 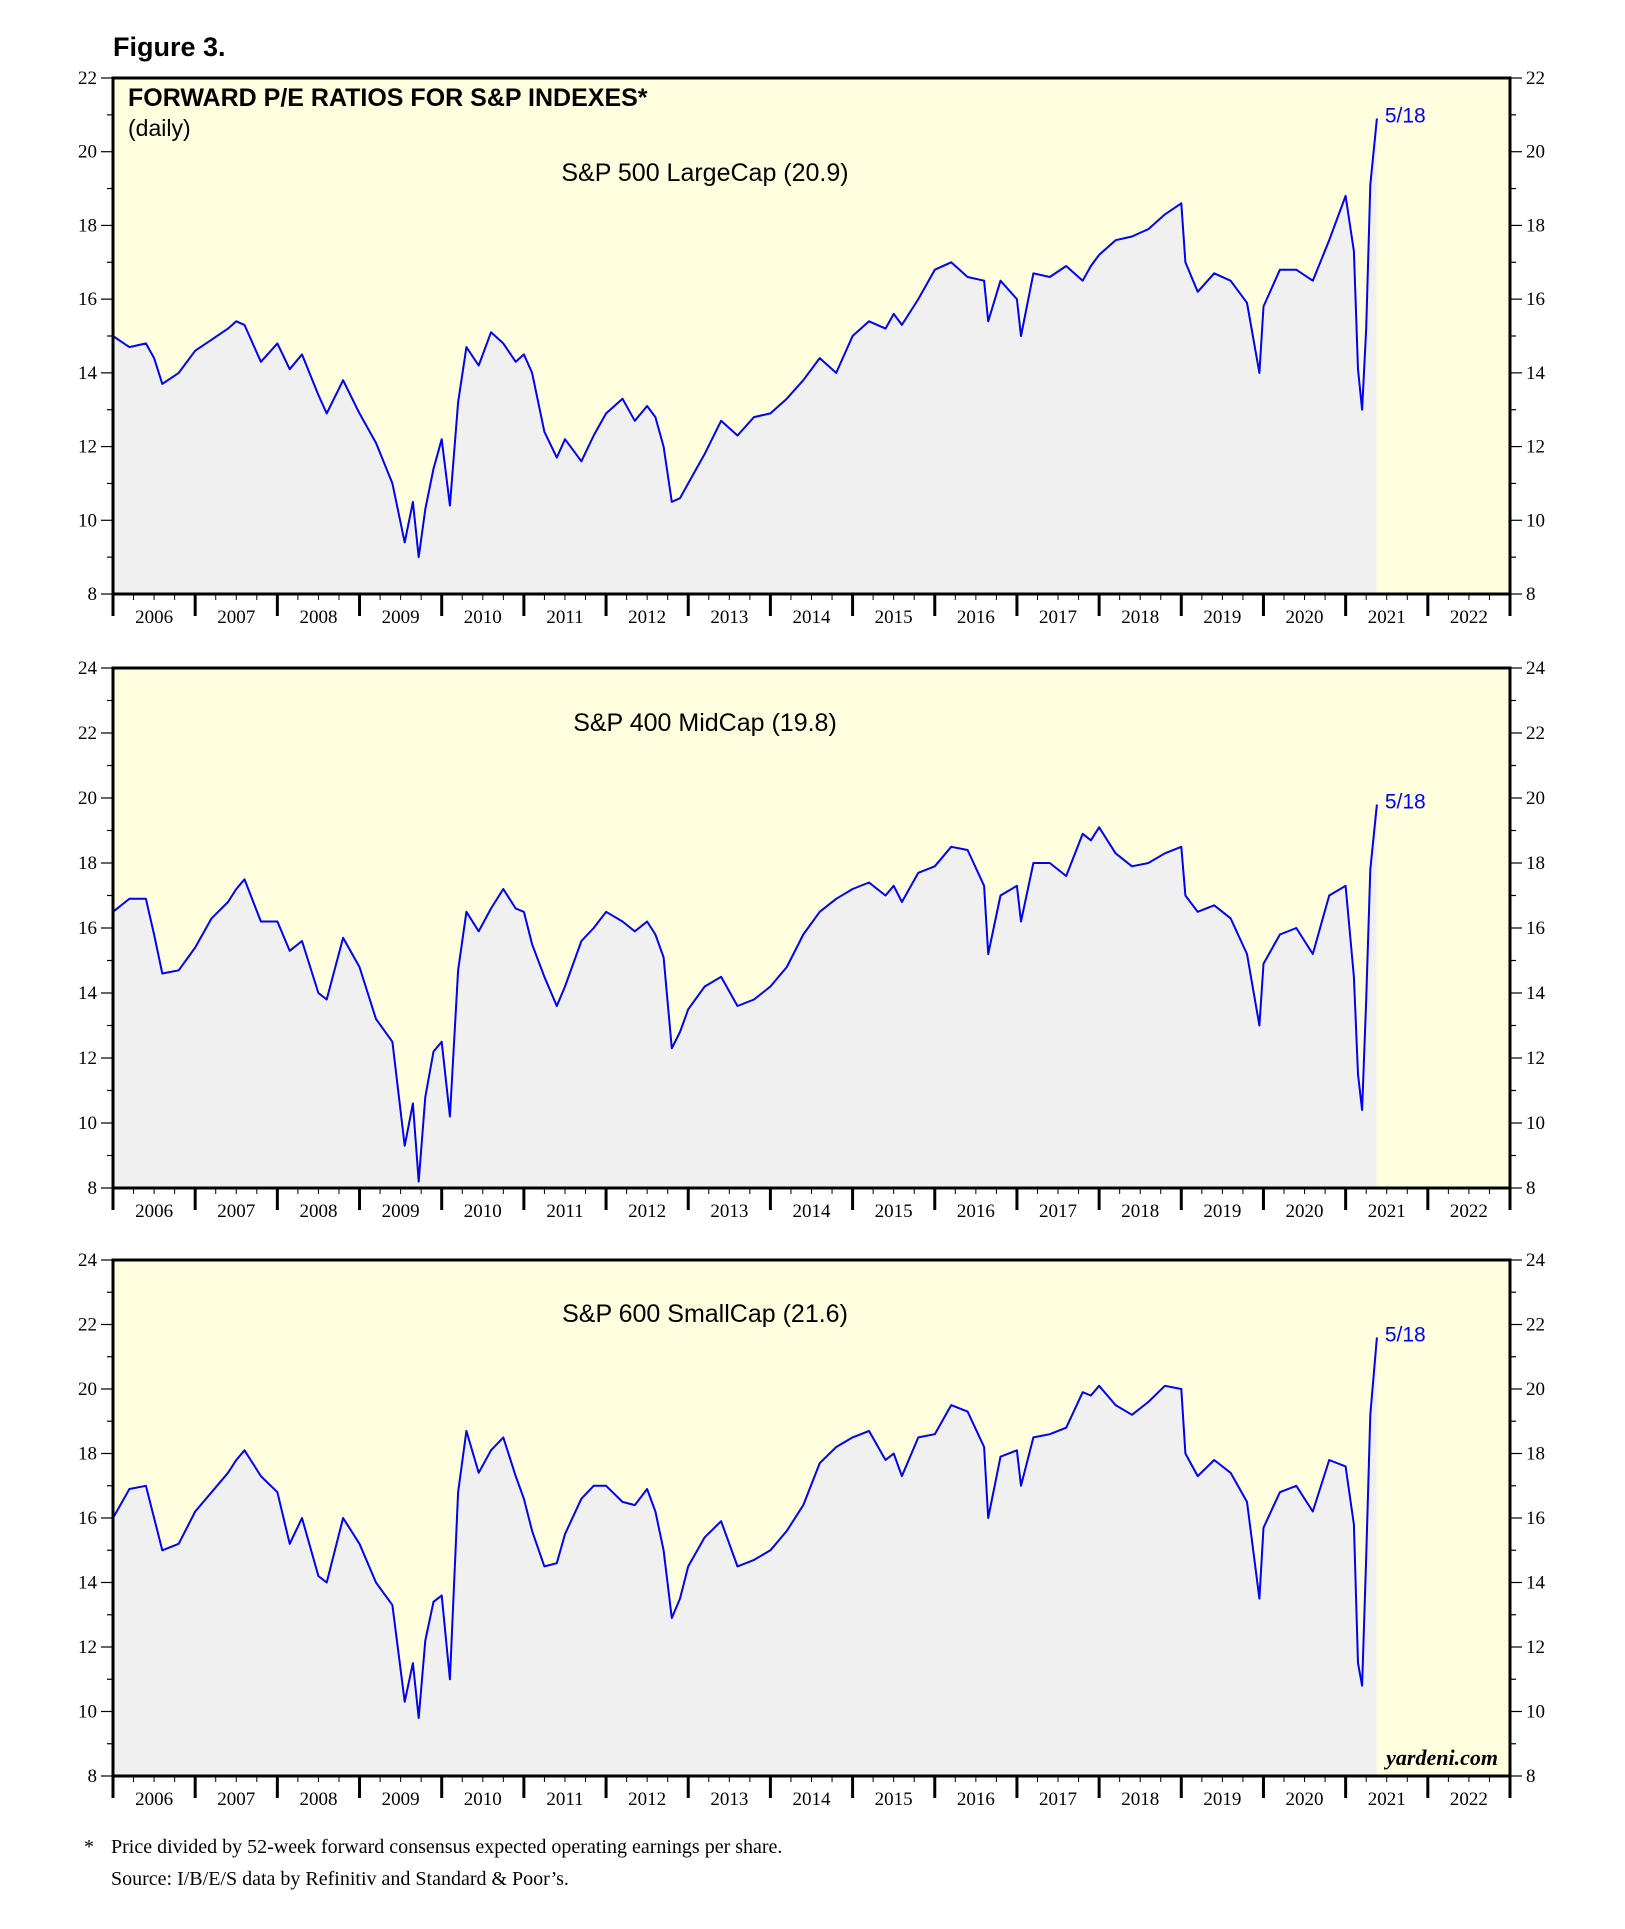 What do you see at coordinates (388, 98) in the screenshot?
I see `main-title: FORWARD P/E RATIOS FOR S&P INDEXES*` at bounding box center [388, 98].